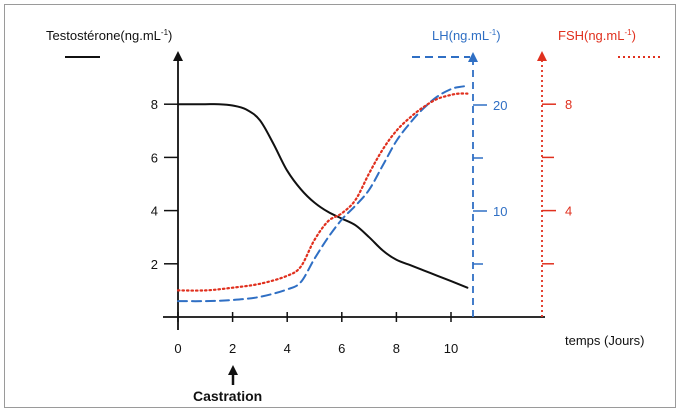  I want to click on x-axis-label: temps (Jours), so click(604, 340).